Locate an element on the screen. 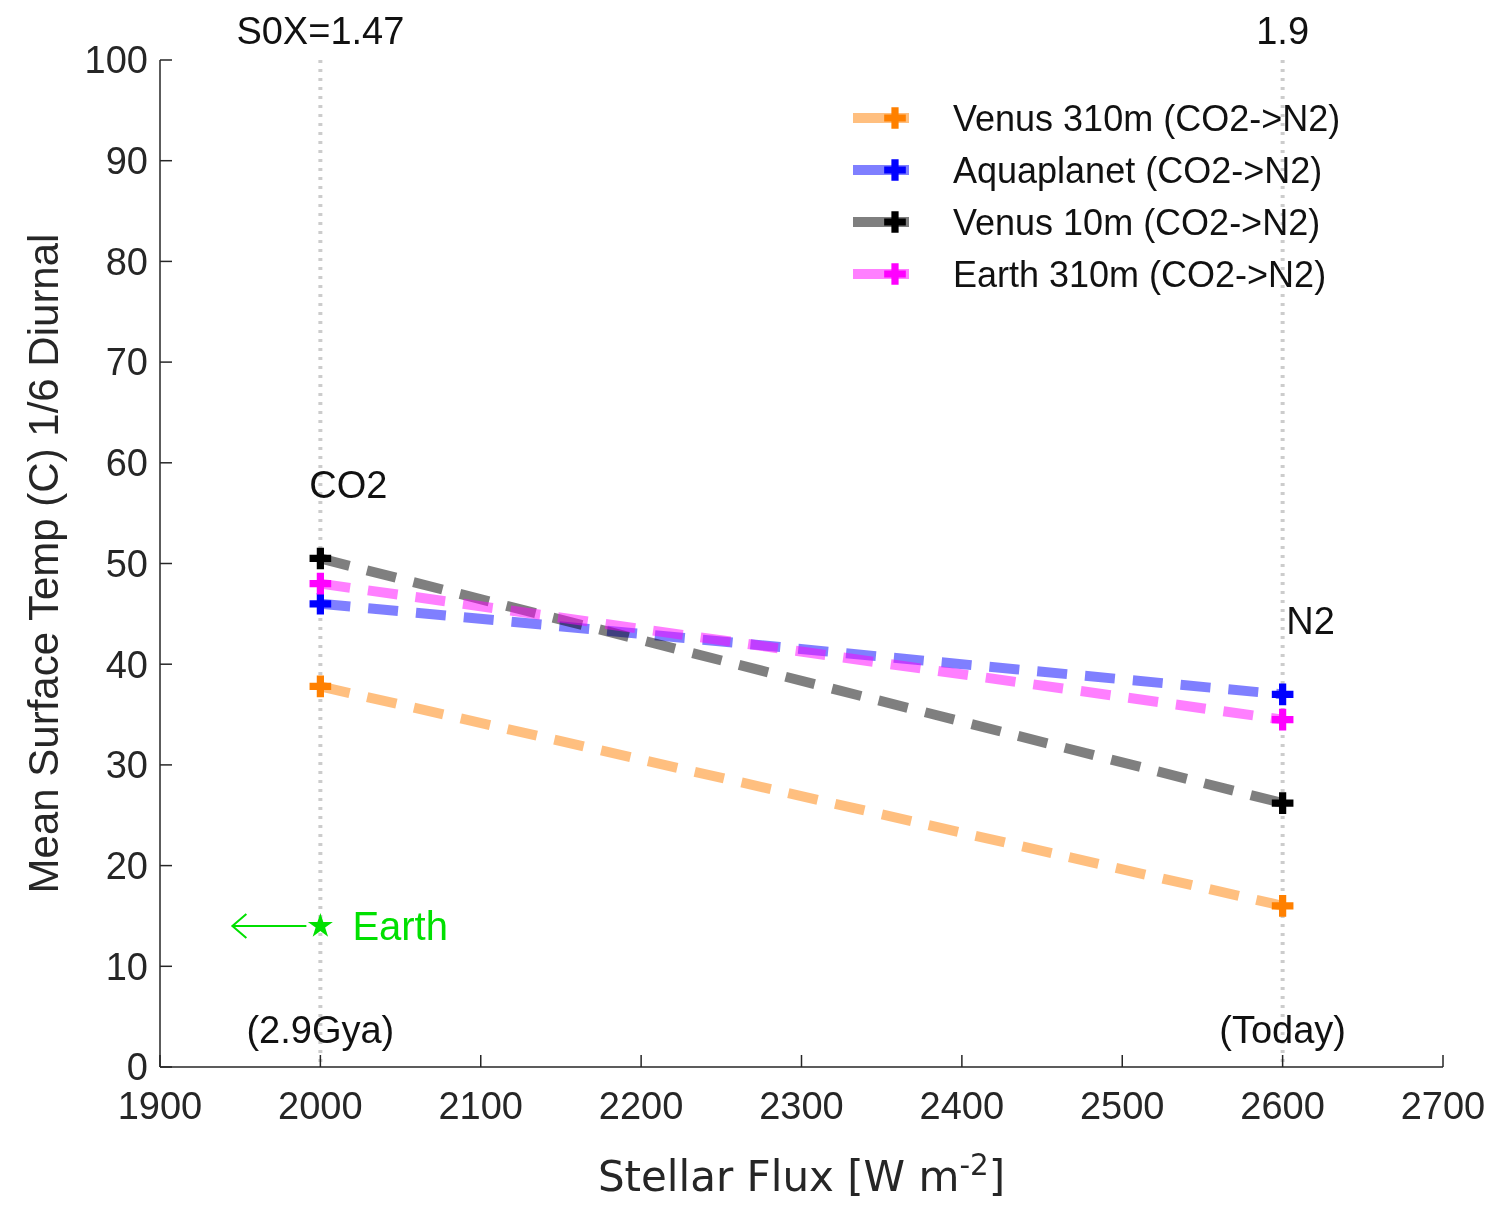 The height and width of the screenshot is (1210, 1499). x-tick-label: 2300 is located at coordinates (801, 1106).